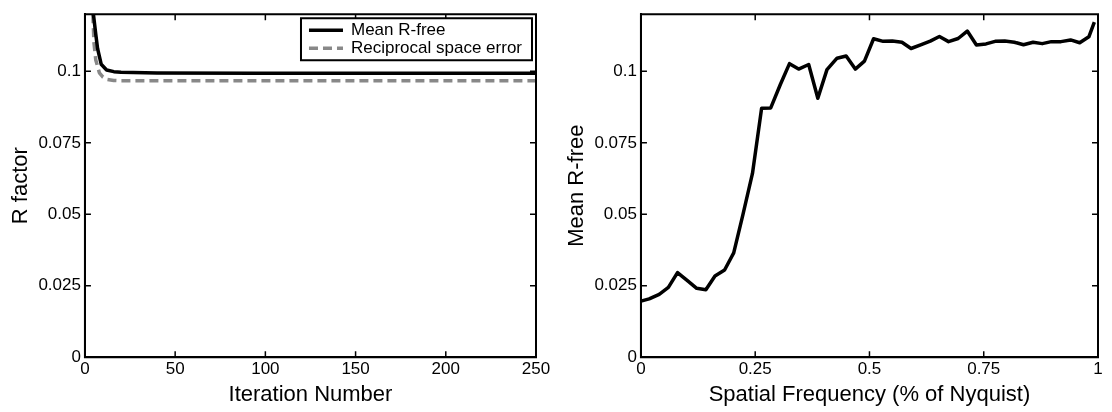 The image size is (1112, 412). I want to click on y-axis-title: R factor, so click(20, 186).